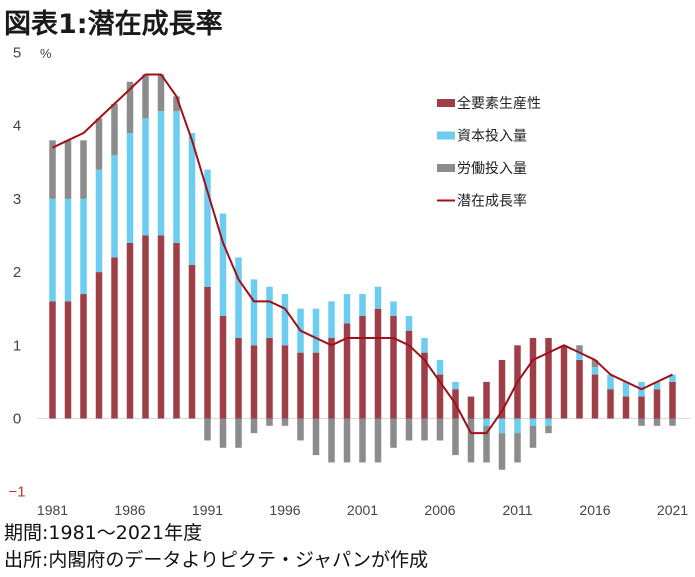 Image resolution: width=695 pixels, height=577 pixels. Describe the element at coordinates (145, 96) in the screenshot. I see `labor-bar-1987` at that location.